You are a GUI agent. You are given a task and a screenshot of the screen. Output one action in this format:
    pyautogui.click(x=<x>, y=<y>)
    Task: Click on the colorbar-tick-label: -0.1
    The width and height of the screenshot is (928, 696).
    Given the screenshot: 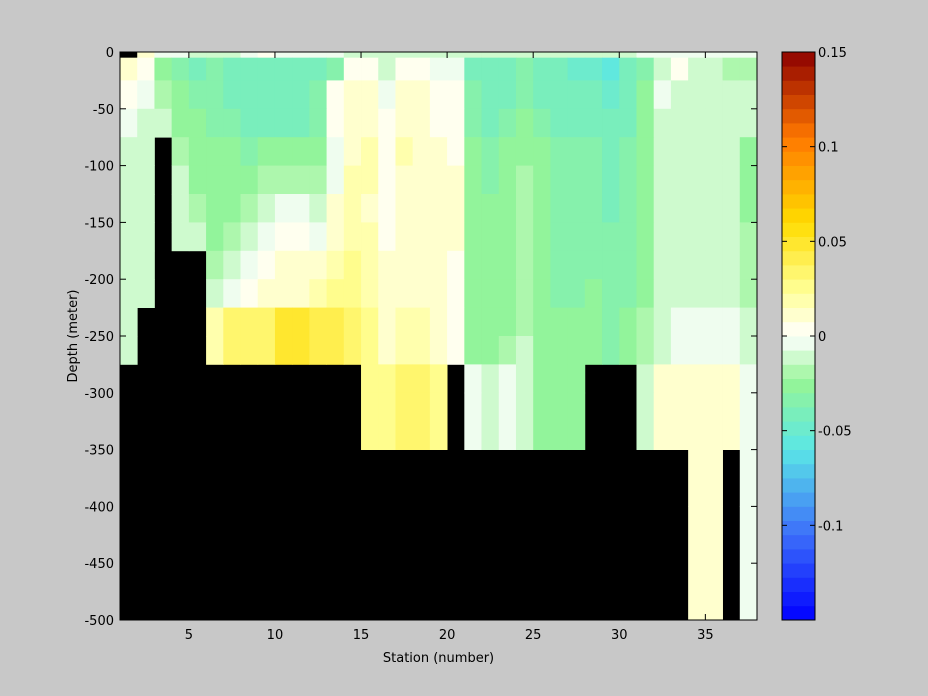 What is the action you would take?
    pyautogui.click(x=830, y=526)
    